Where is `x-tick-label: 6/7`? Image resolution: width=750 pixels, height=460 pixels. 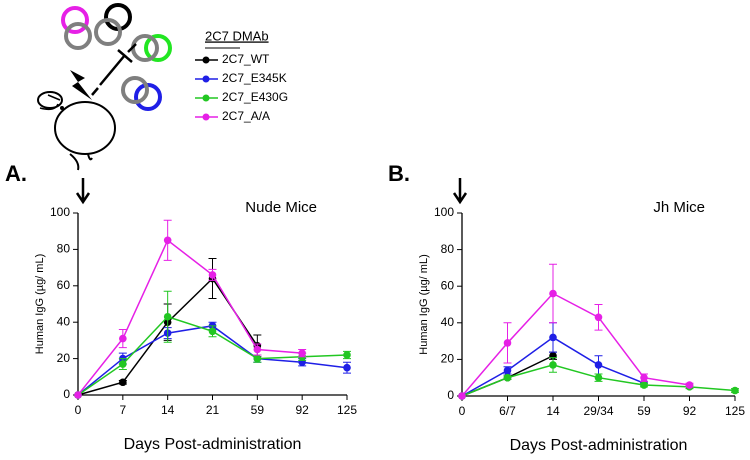
x-tick-label: 6/7 is located at coordinates (507, 411).